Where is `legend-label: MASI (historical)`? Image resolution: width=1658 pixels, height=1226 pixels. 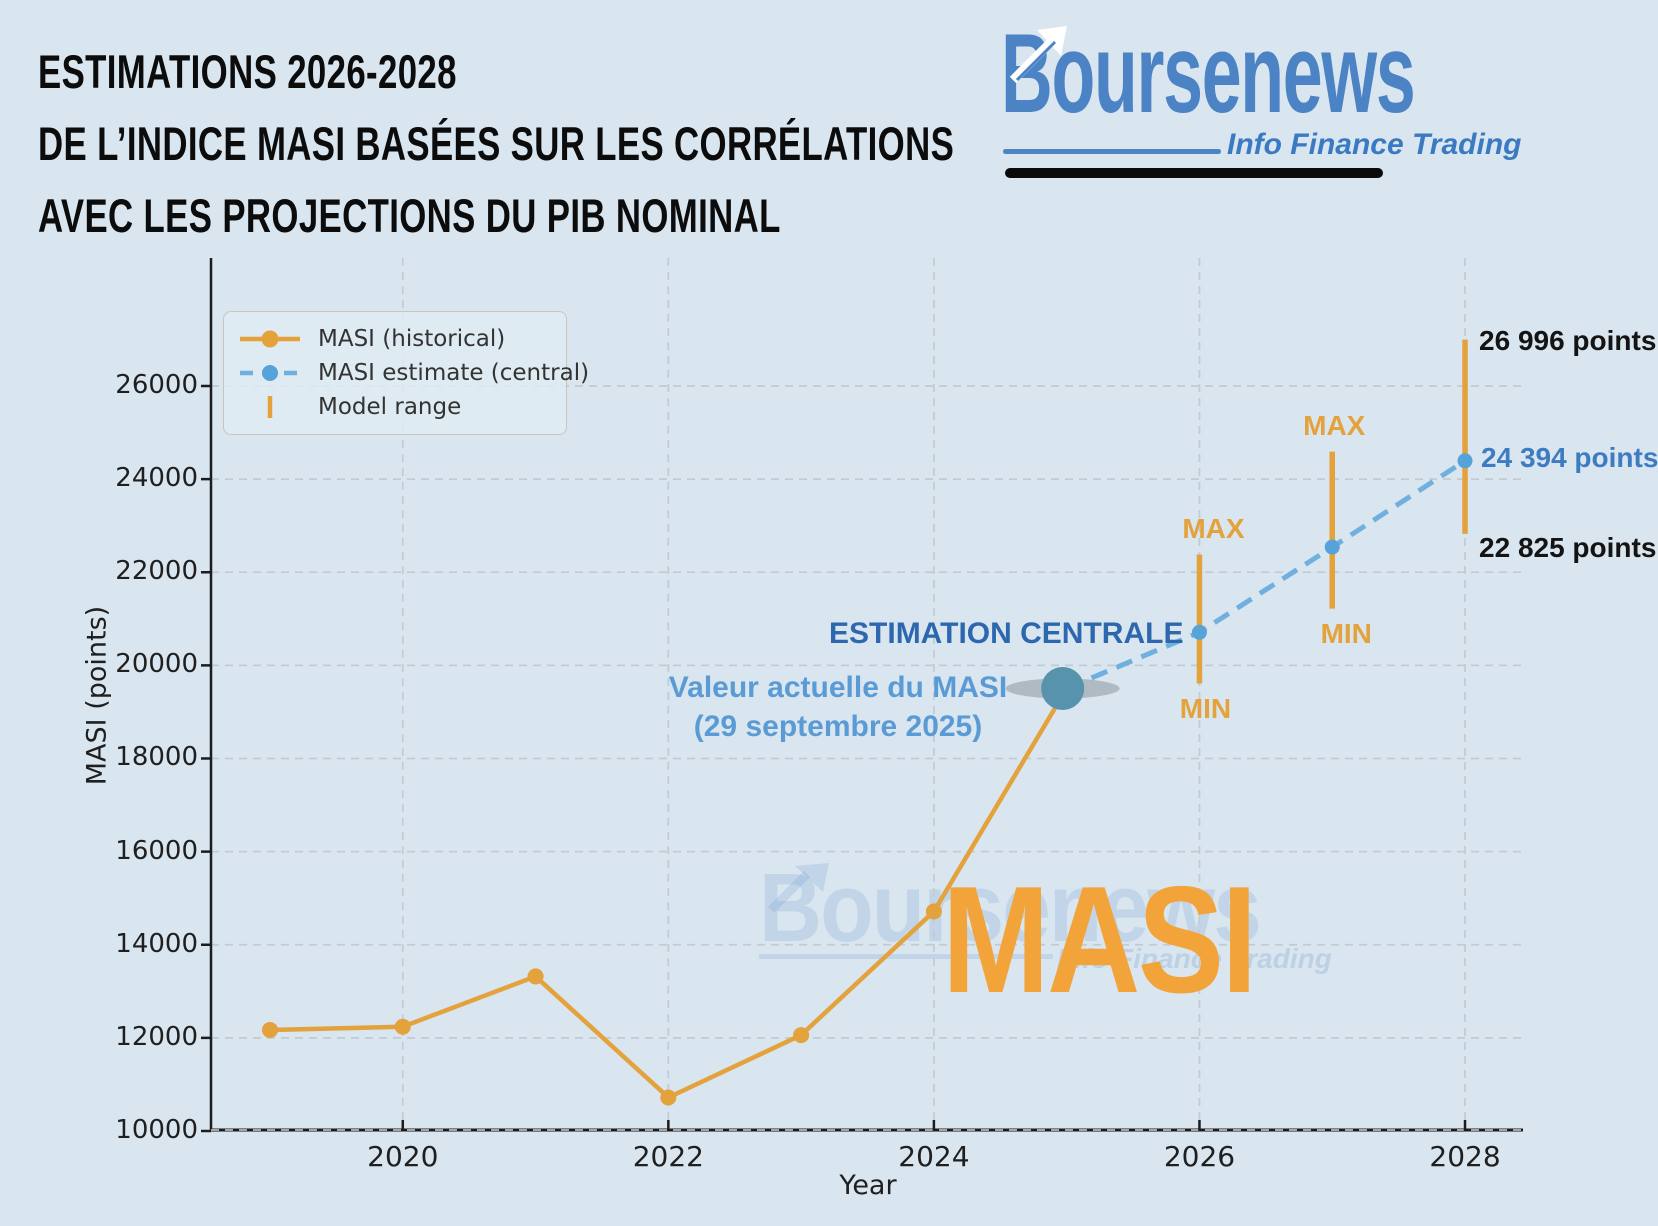 legend-label: MASI (historical) is located at coordinates (412, 339).